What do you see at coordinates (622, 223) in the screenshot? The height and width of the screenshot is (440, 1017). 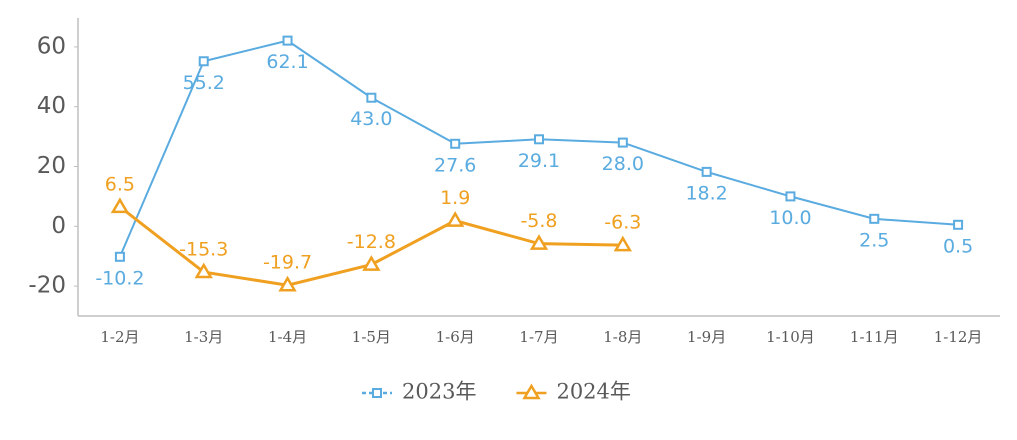 I see `data-label: -6.3` at bounding box center [622, 223].